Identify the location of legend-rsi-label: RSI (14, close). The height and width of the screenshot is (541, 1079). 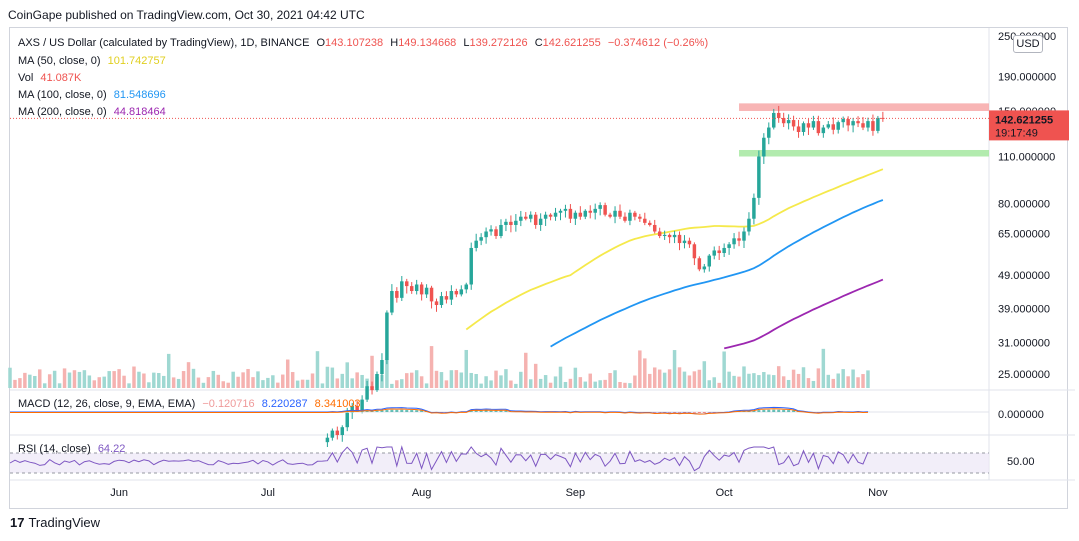
(54, 449).